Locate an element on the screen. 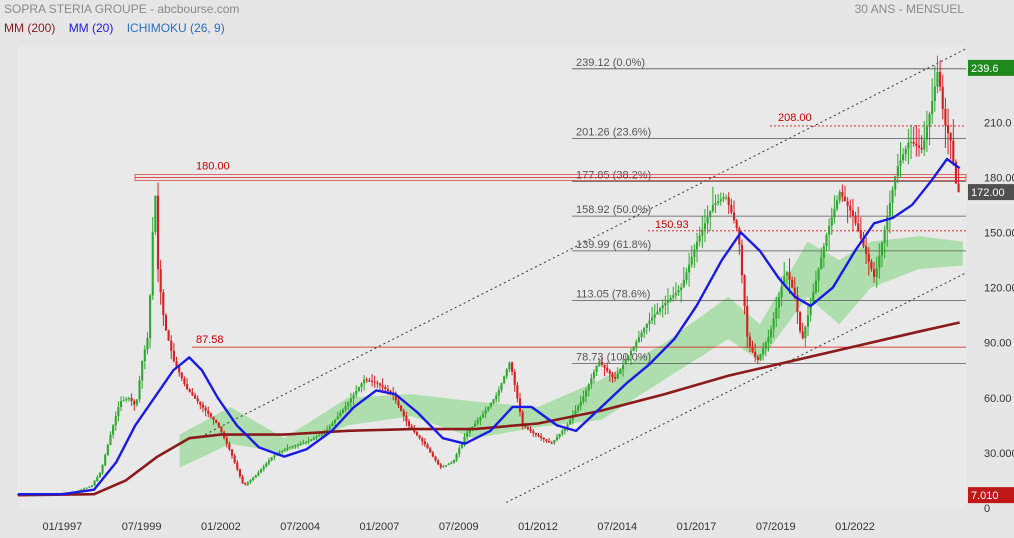 Image resolution: width=1014 pixels, height=538 pixels. y-tick-label-5: 60.00 is located at coordinates (998, 399).